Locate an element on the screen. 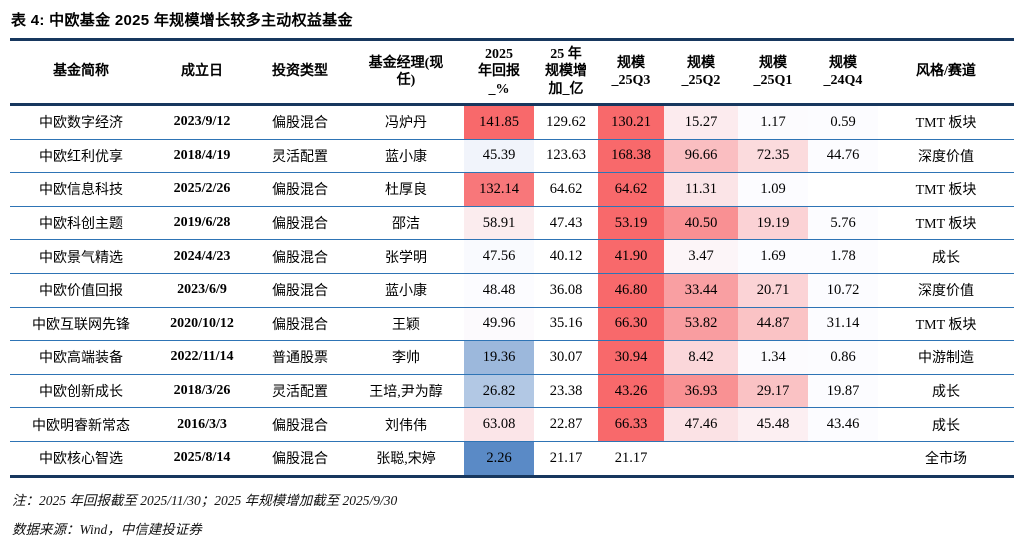  table-cell: 47.46 is located at coordinates (701, 424).